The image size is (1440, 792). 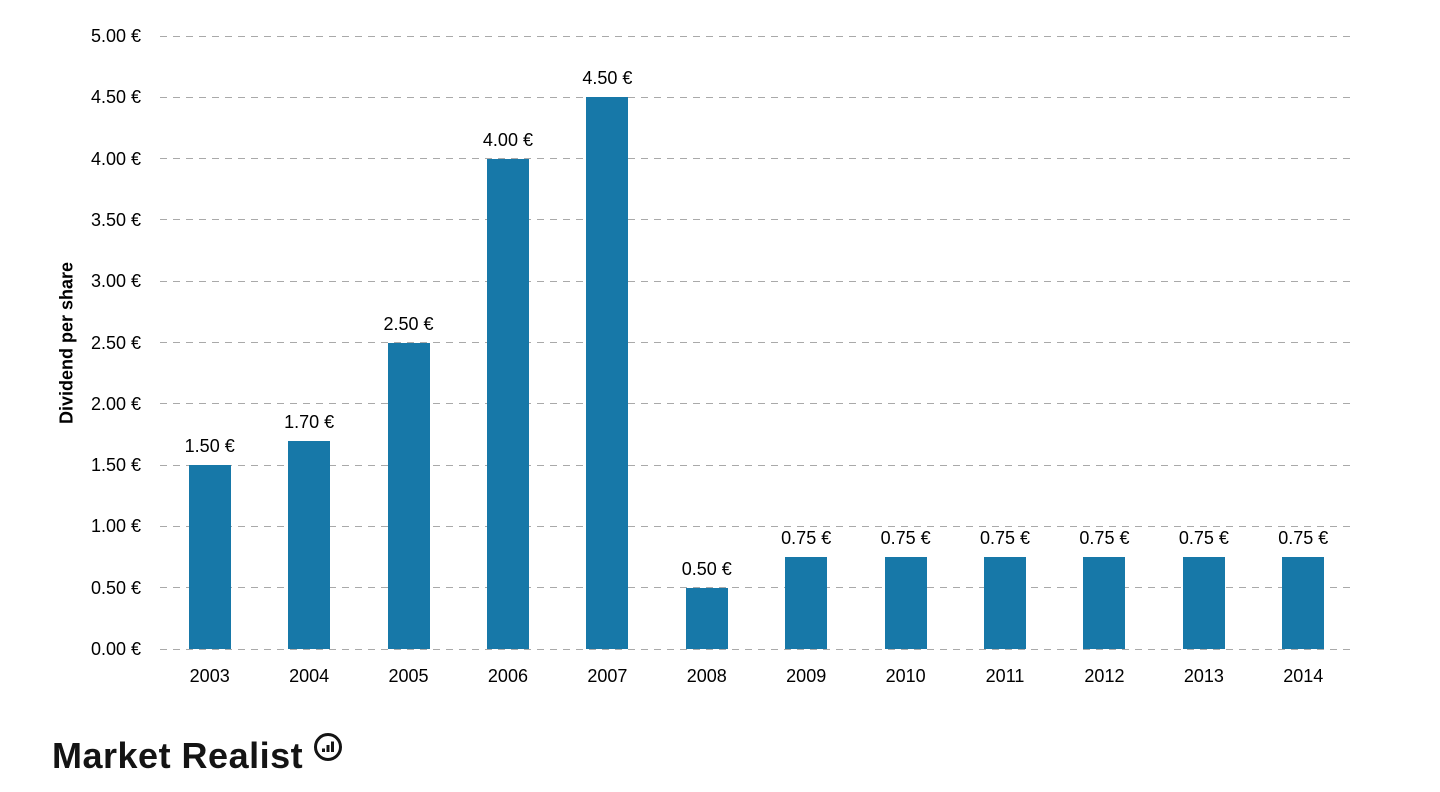 What do you see at coordinates (178, 755) in the screenshot?
I see `market-realist-wordmark: Market Realist` at bounding box center [178, 755].